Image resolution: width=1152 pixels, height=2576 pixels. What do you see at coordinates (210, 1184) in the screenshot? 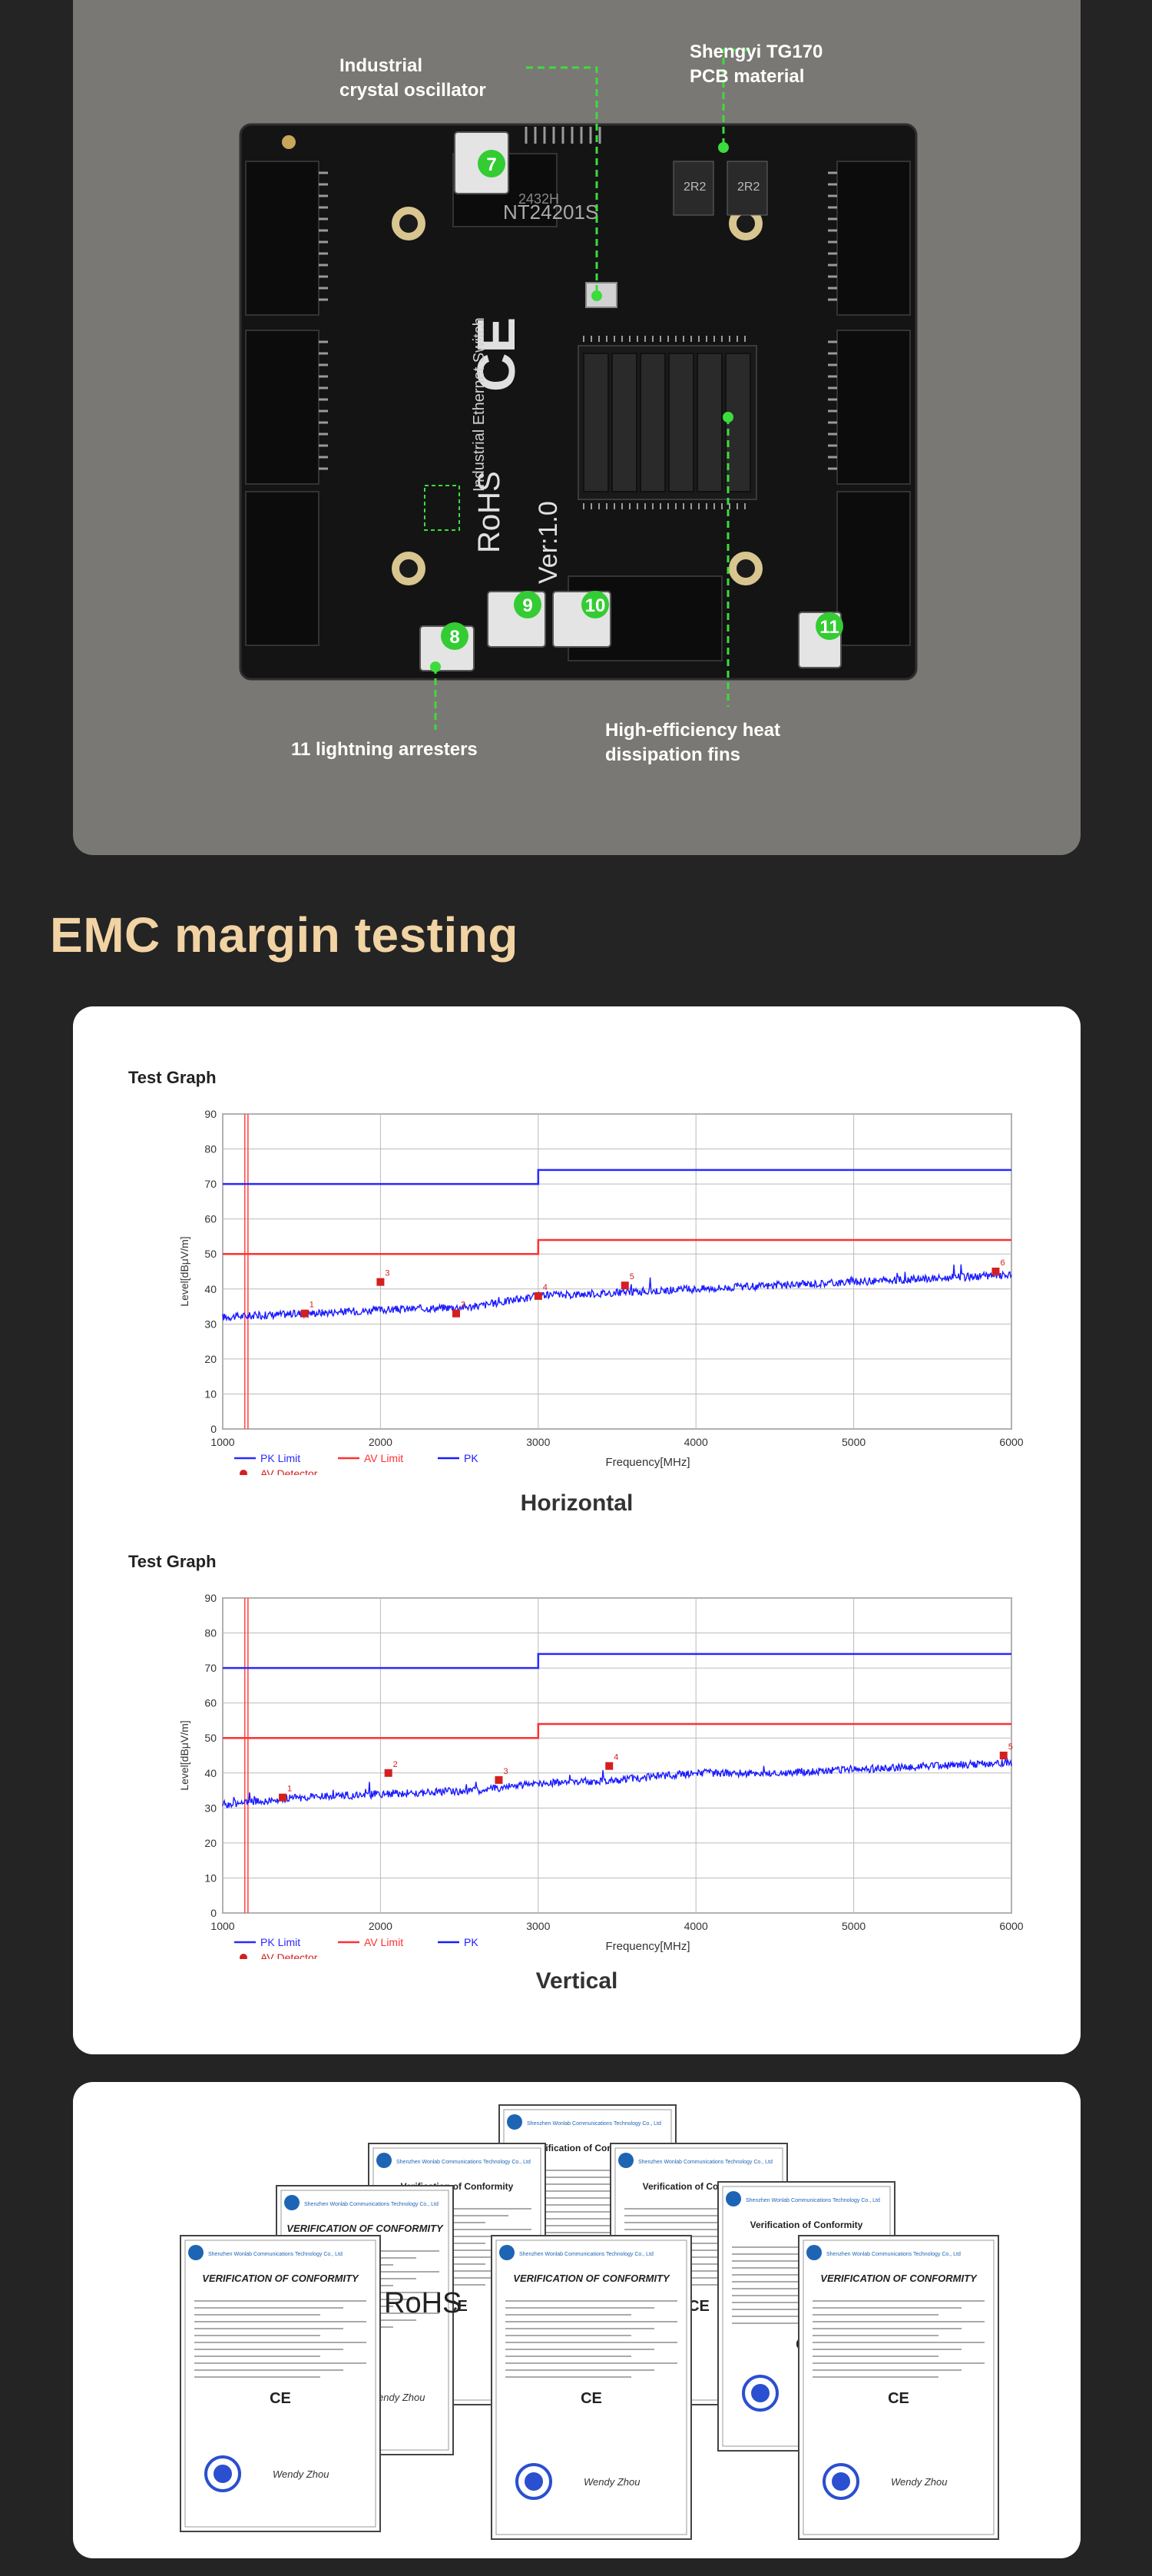
I see `y-tick-label: 70` at bounding box center [210, 1184].